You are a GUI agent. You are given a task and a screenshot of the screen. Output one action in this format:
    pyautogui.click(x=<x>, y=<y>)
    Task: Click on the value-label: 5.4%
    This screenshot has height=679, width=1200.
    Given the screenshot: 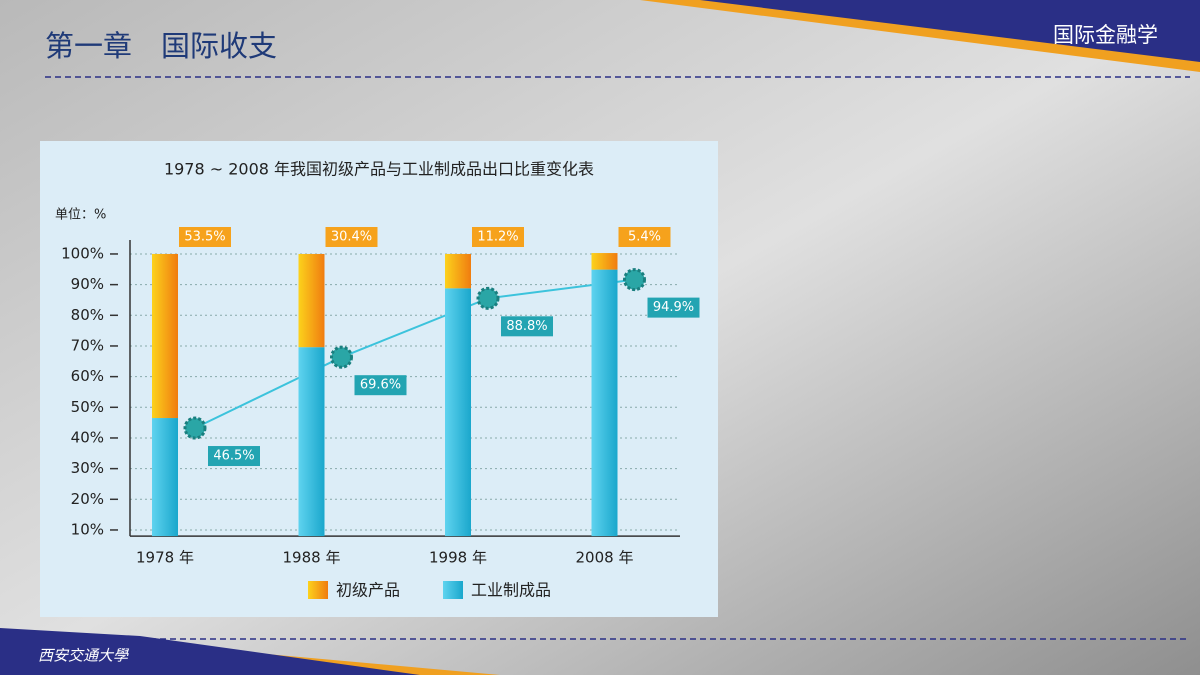 What is the action you would take?
    pyautogui.click(x=644, y=237)
    